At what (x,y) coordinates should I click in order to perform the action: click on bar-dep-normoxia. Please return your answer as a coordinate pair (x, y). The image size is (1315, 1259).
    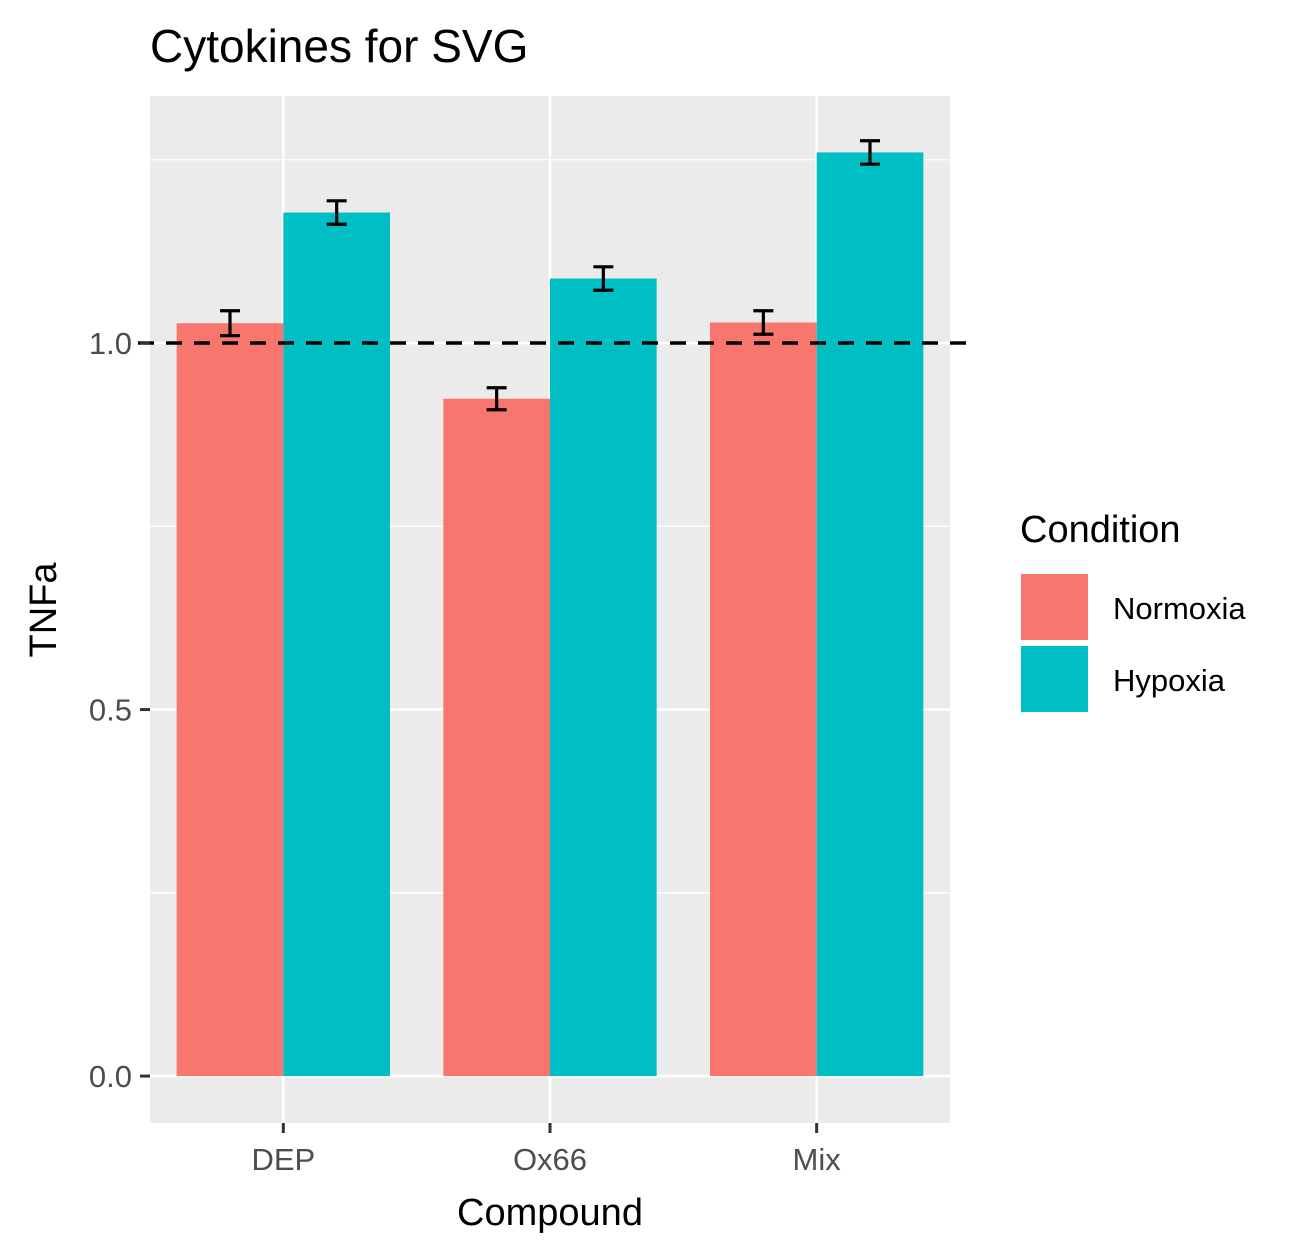
    Looking at the image, I should click on (230, 700).